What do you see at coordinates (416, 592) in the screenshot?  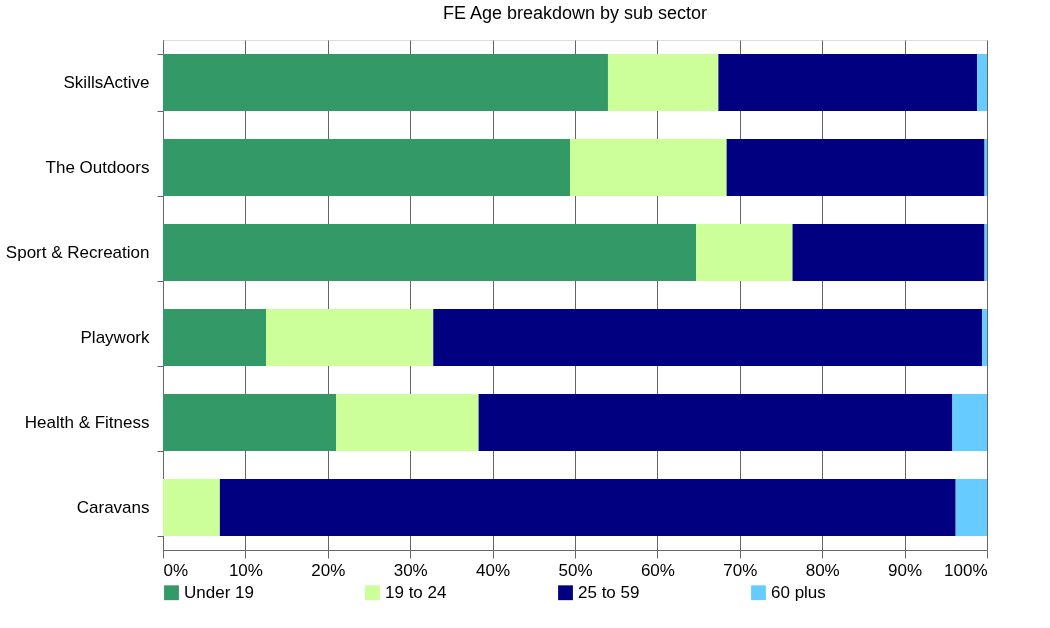 I see `legend-label: 19 to 24` at bounding box center [416, 592].